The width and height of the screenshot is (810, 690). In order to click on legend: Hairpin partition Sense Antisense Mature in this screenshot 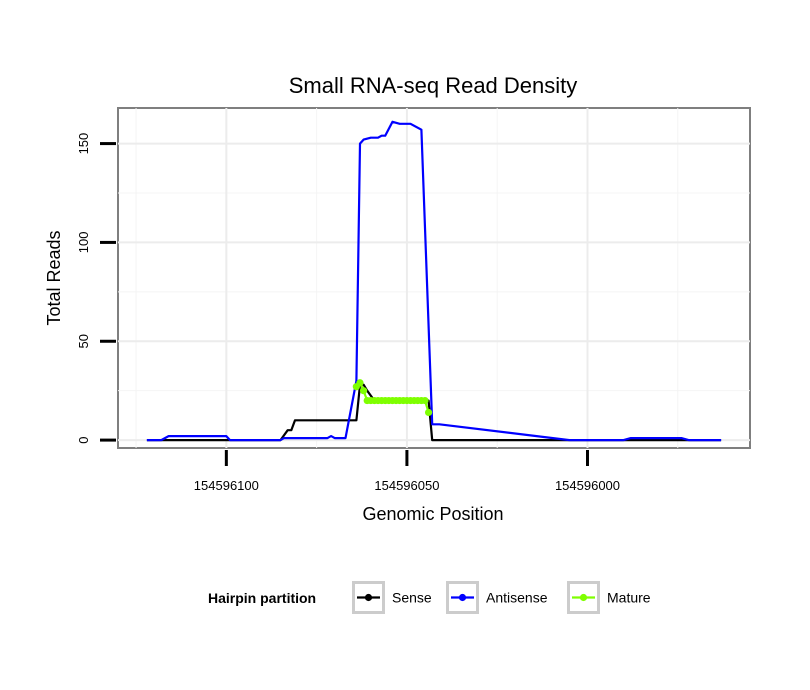, I will do `click(429, 597)`.